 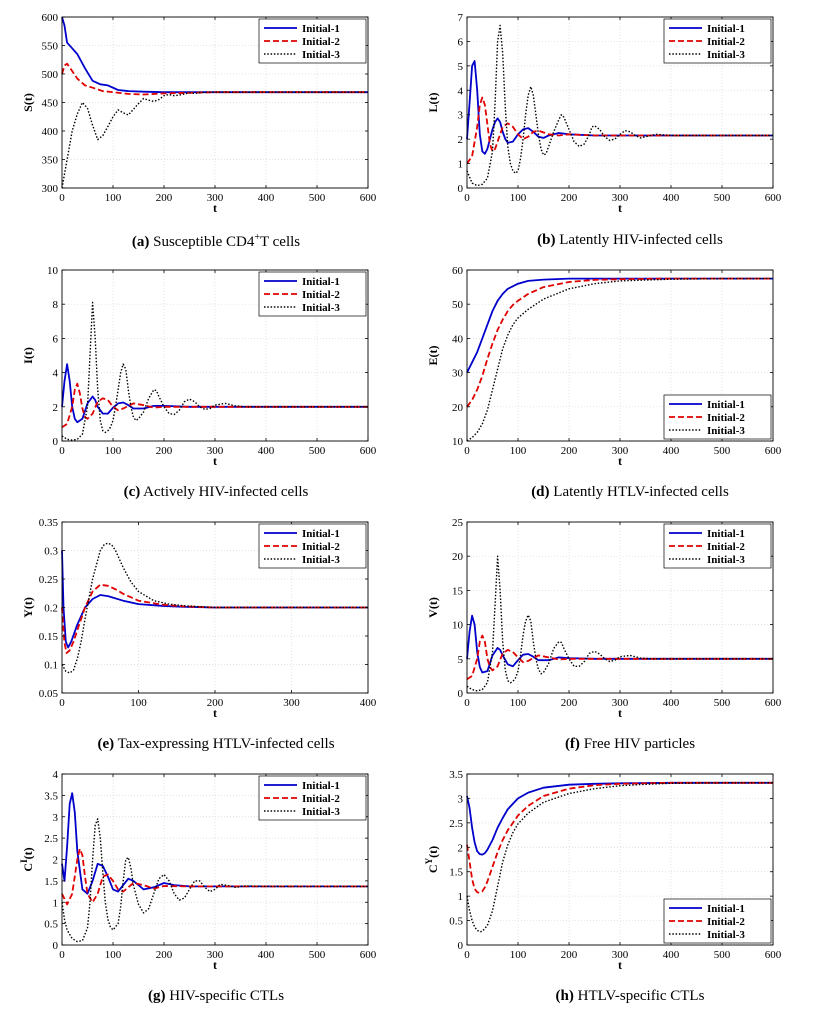 I want to click on caption-text: Latently HTLV-infected cells, so click(x=641, y=492).